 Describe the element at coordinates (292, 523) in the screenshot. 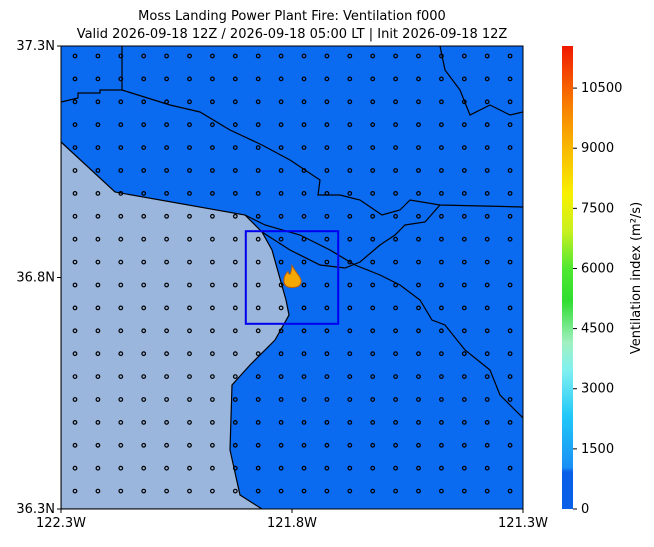

I see `x-tick-label: 121.8W` at that location.